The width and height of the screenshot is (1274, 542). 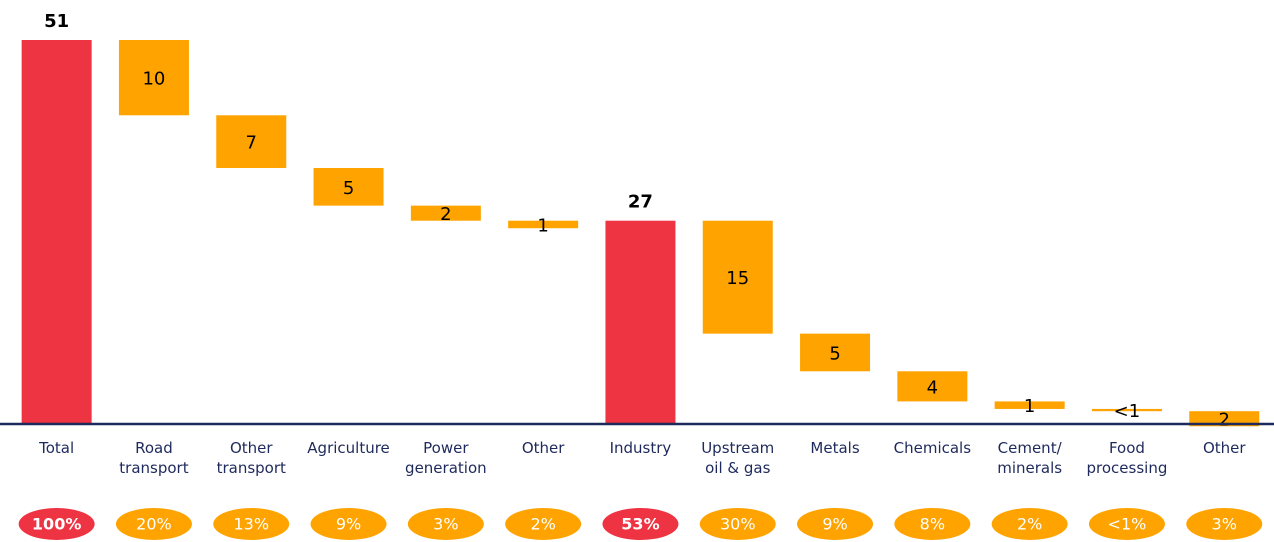 I want to click on value-label: 51, so click(x=56, y=21).